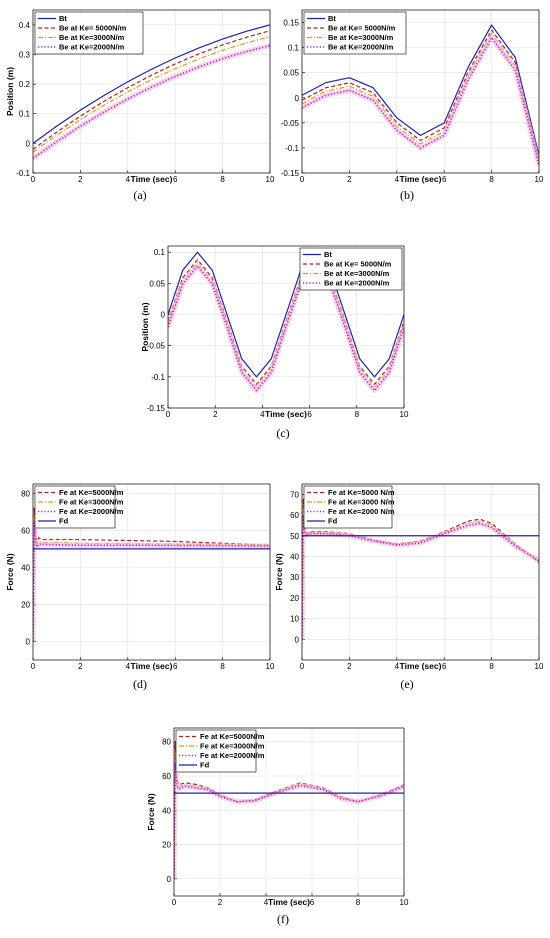 The height and width of the screenshot is (938, 550). Describe the element at coordinates (25, 54) in the screenshot. I see `y-tick-label: 0.3` at that location.